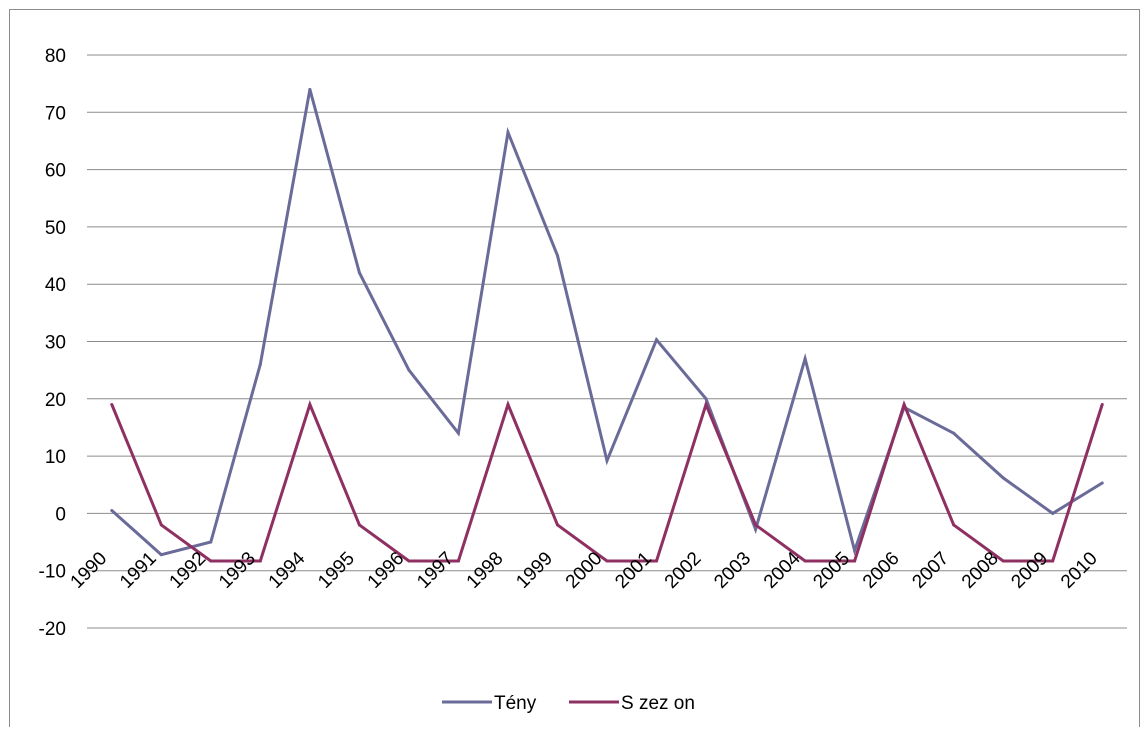  What do you see at coordinates (515, 703) in the screenshot?
I see `legend-label: Tény` at bounding box center [515, 703].